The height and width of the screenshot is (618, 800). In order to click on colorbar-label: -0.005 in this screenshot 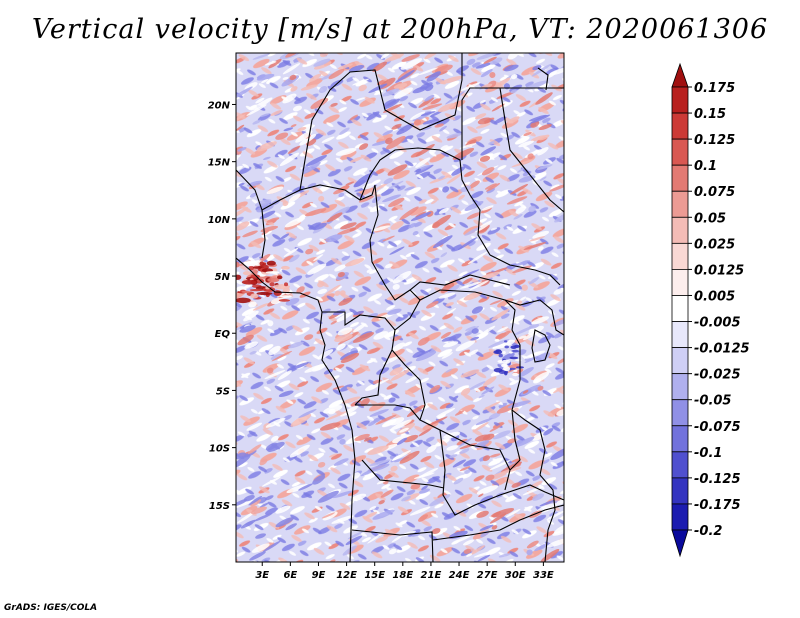, I will do `click(717, 323)`.